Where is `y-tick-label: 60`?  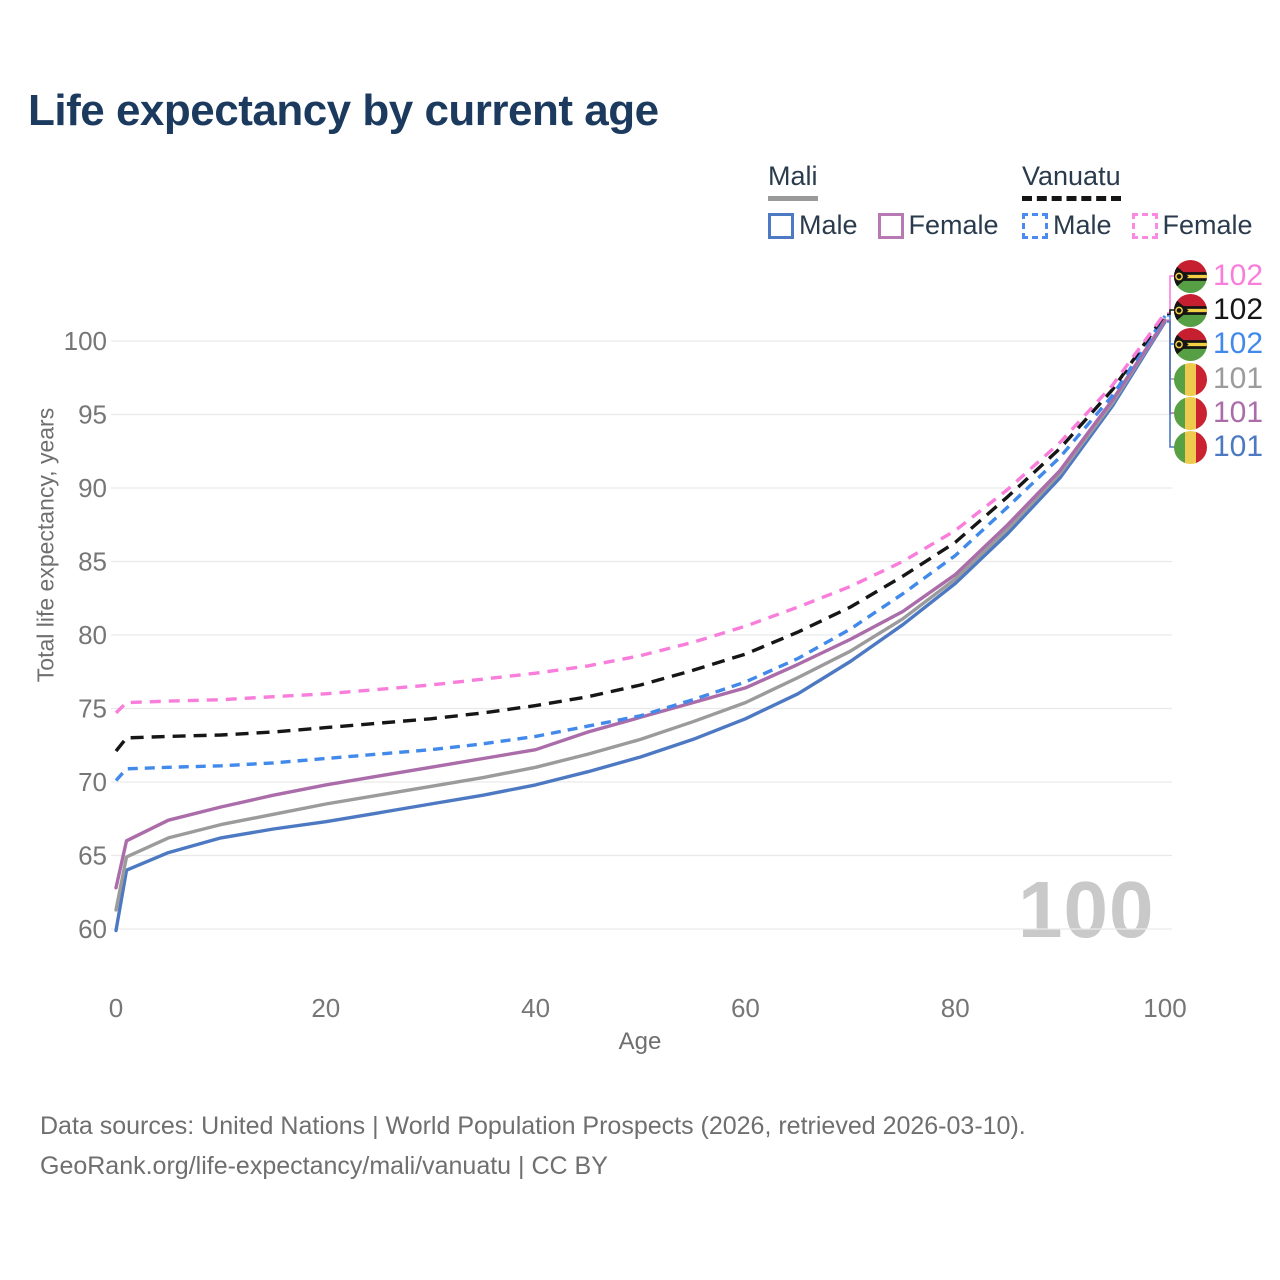 y-tick-label: 60 is located at coordinates (92, 929).